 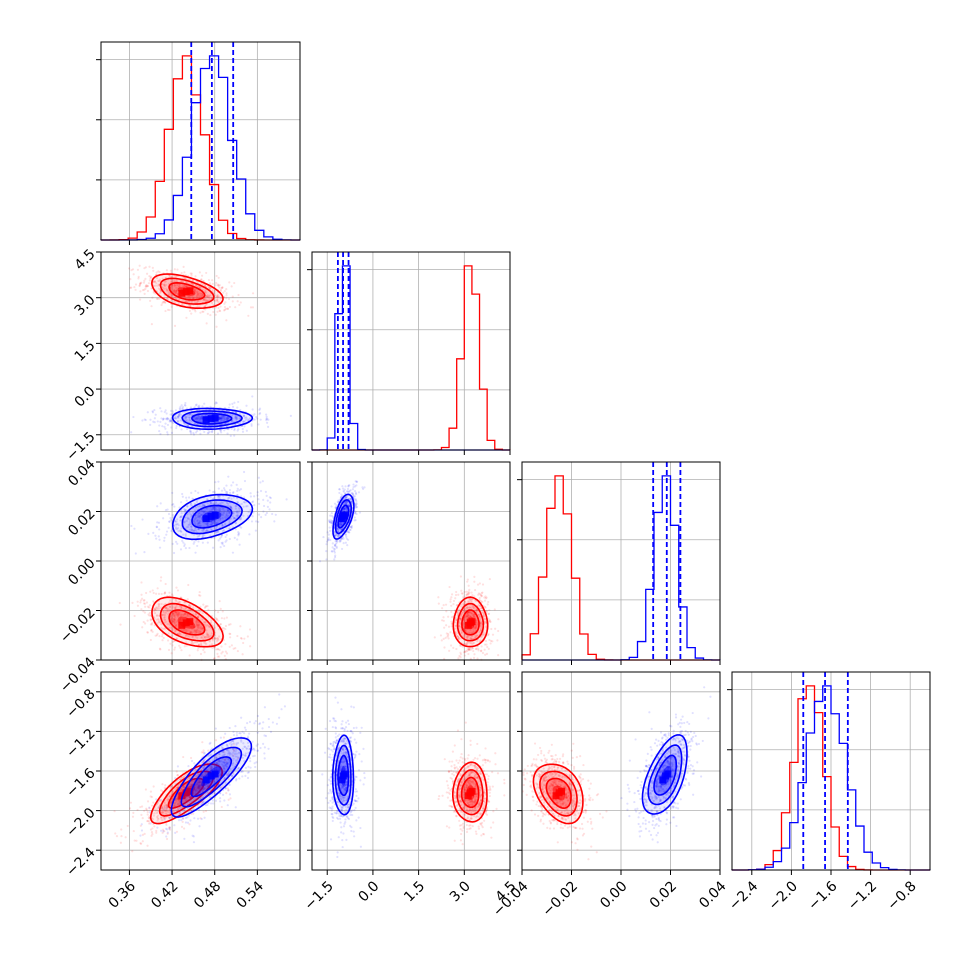 I want to click on x-tick-label: −0.8, so click(x=901, y=895).